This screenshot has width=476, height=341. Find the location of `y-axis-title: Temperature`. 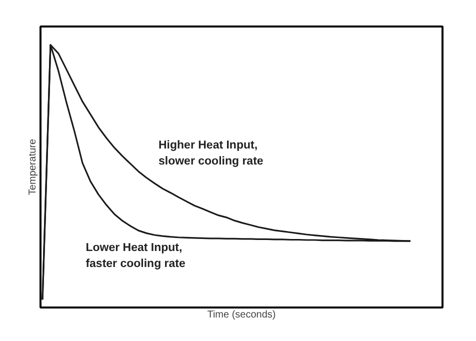

y-axis-title: Temperature is located at coordinates (33, 167).